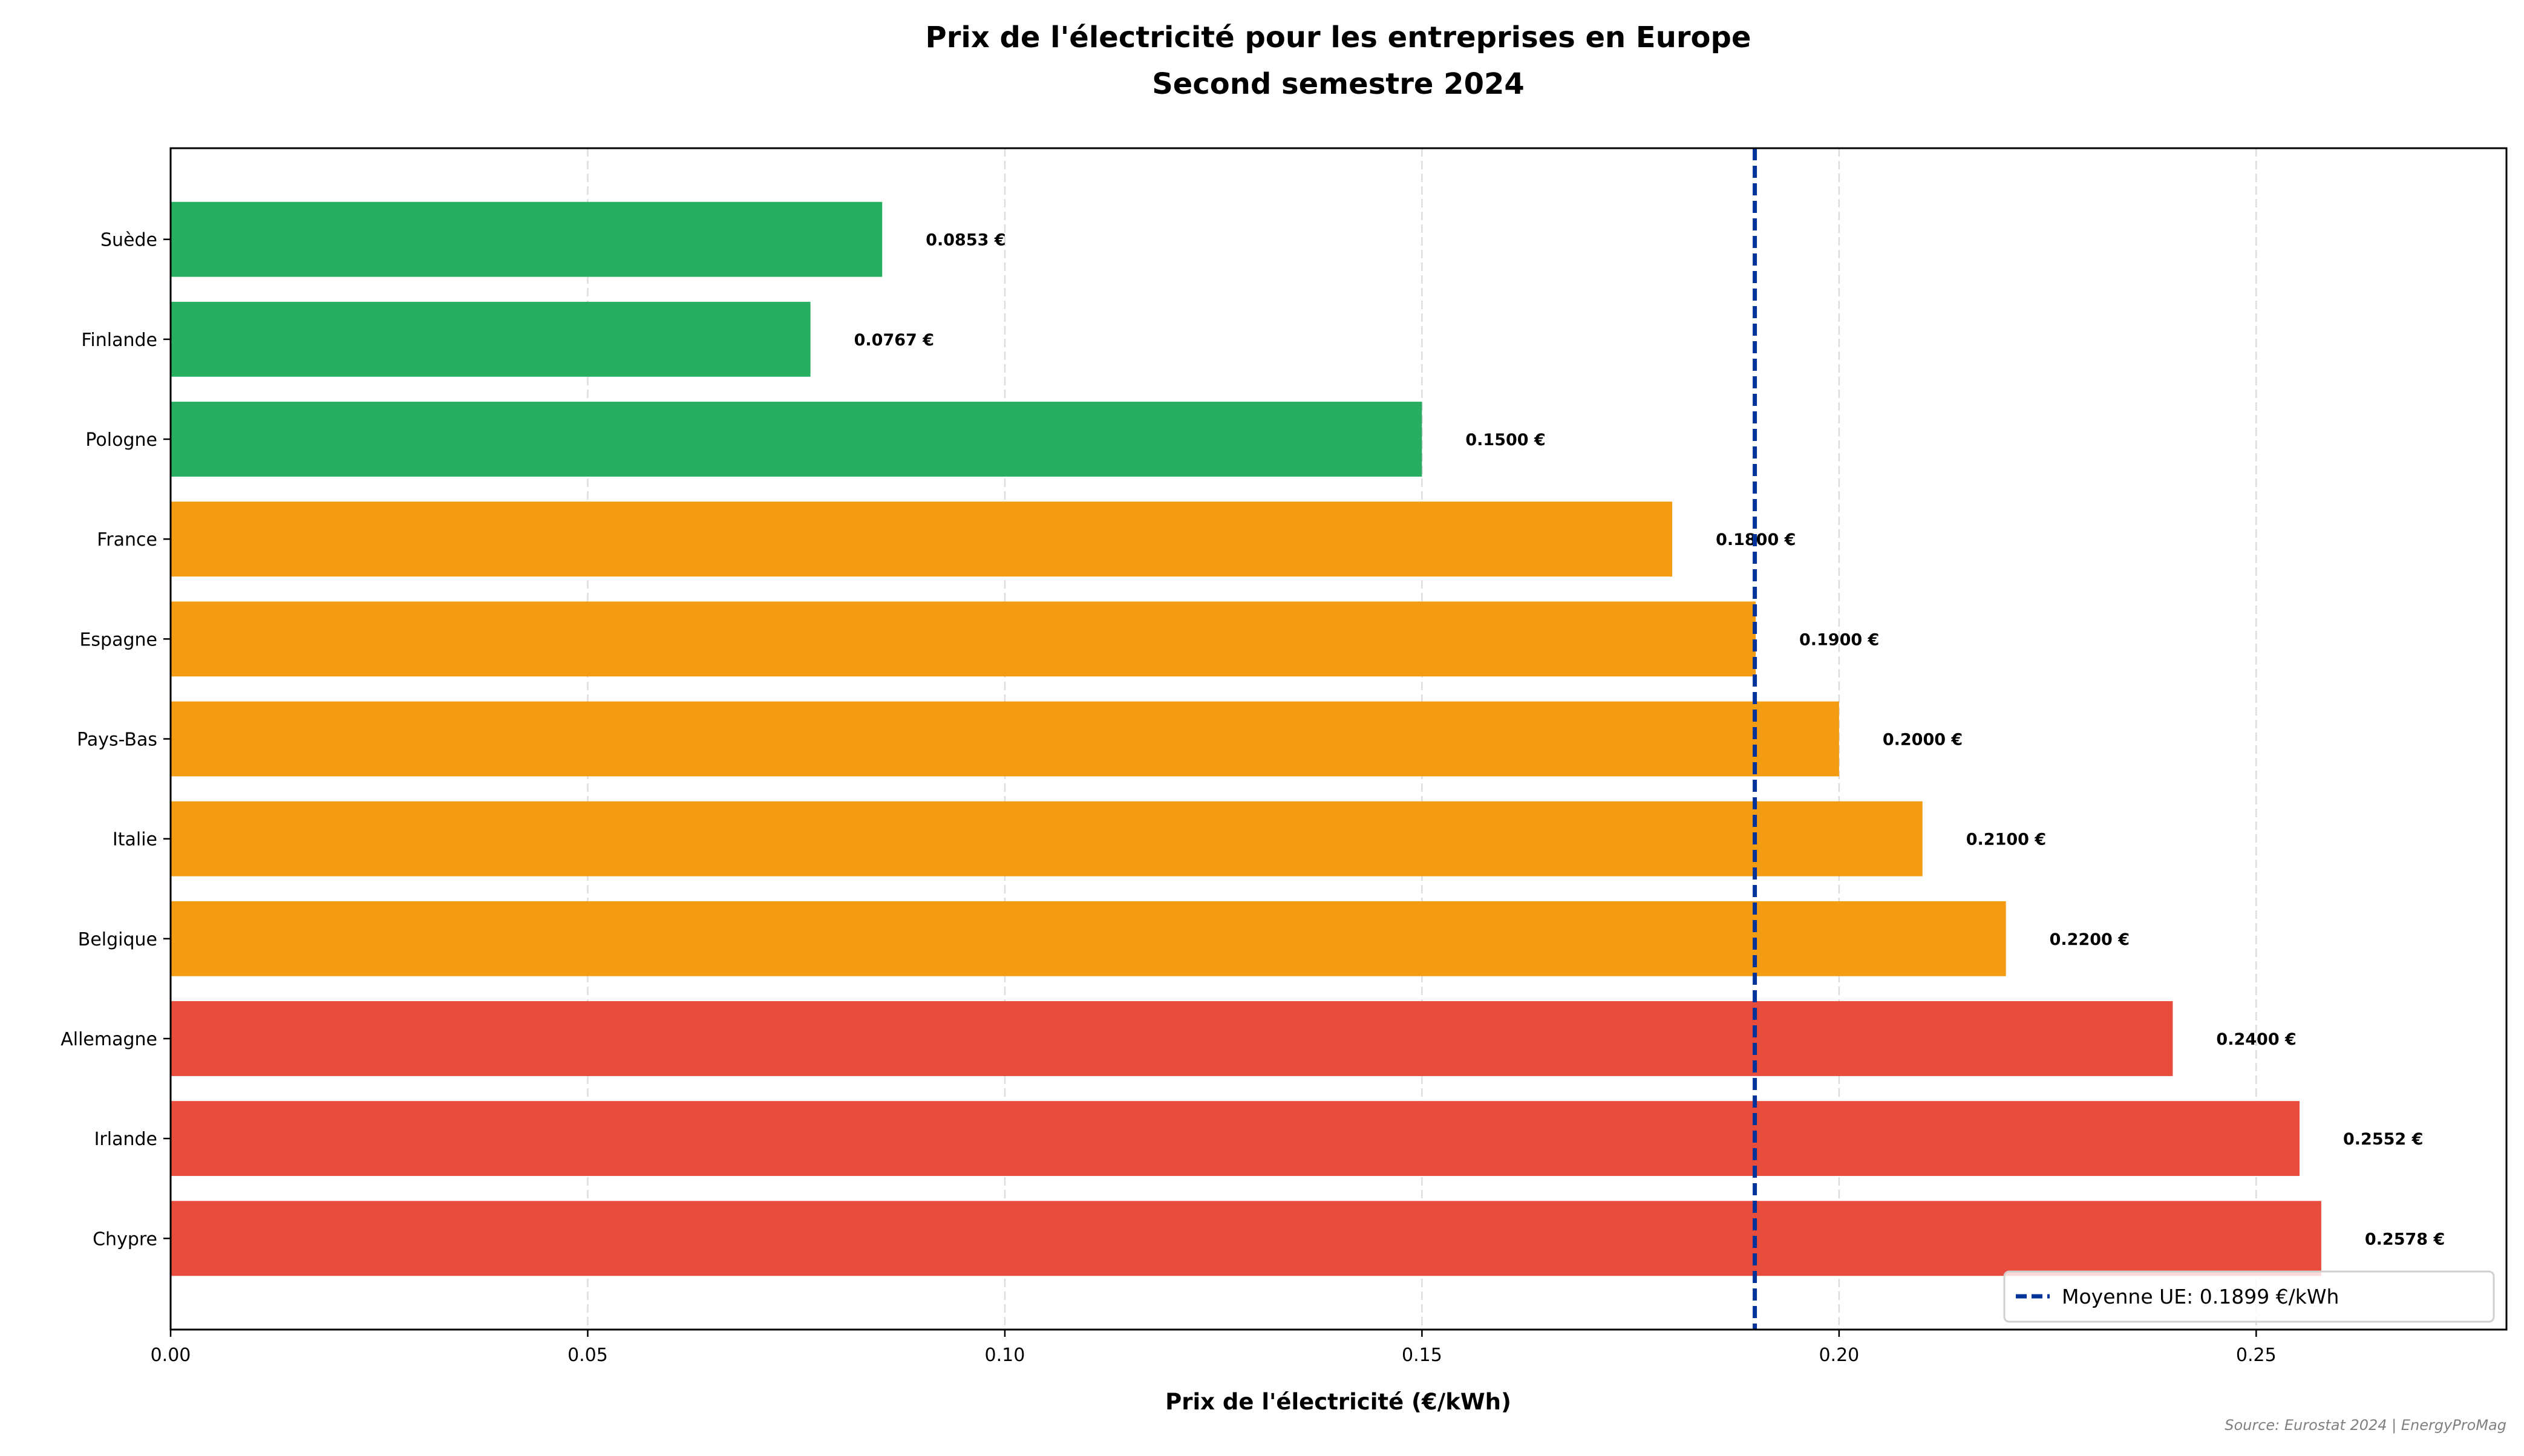 The width and height of the screenshot is (2524, 1456). Describe the element at coordinates (1236, 1139) in the screenshot. I see `bar-irlande` at that location.